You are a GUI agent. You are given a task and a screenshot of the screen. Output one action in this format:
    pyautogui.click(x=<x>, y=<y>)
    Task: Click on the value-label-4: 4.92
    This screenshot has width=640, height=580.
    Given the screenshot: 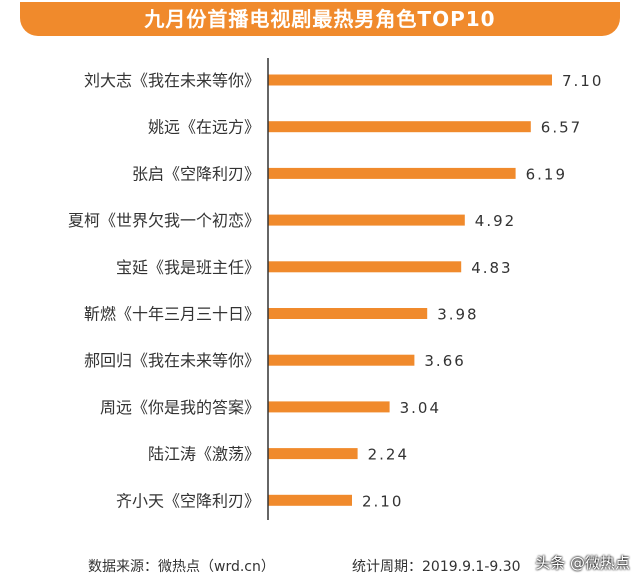 What is the action you would take?
    pyautogui.click(x=495, y=221)
    